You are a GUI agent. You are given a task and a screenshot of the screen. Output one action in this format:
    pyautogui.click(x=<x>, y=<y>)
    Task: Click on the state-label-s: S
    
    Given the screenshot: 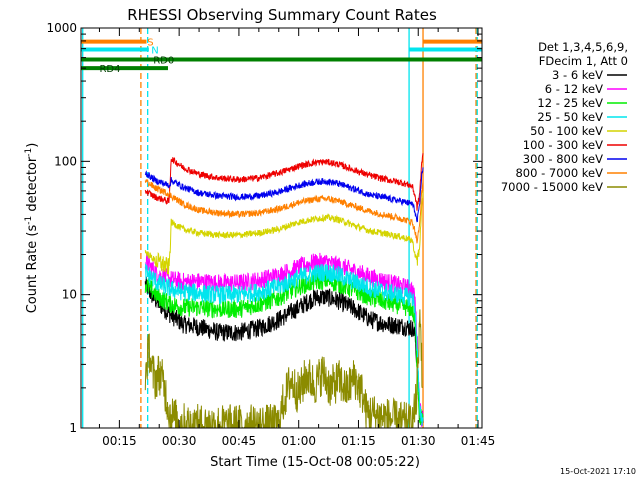 What is the action you would take?
    pyautogui.click(x=150, y=43)
    